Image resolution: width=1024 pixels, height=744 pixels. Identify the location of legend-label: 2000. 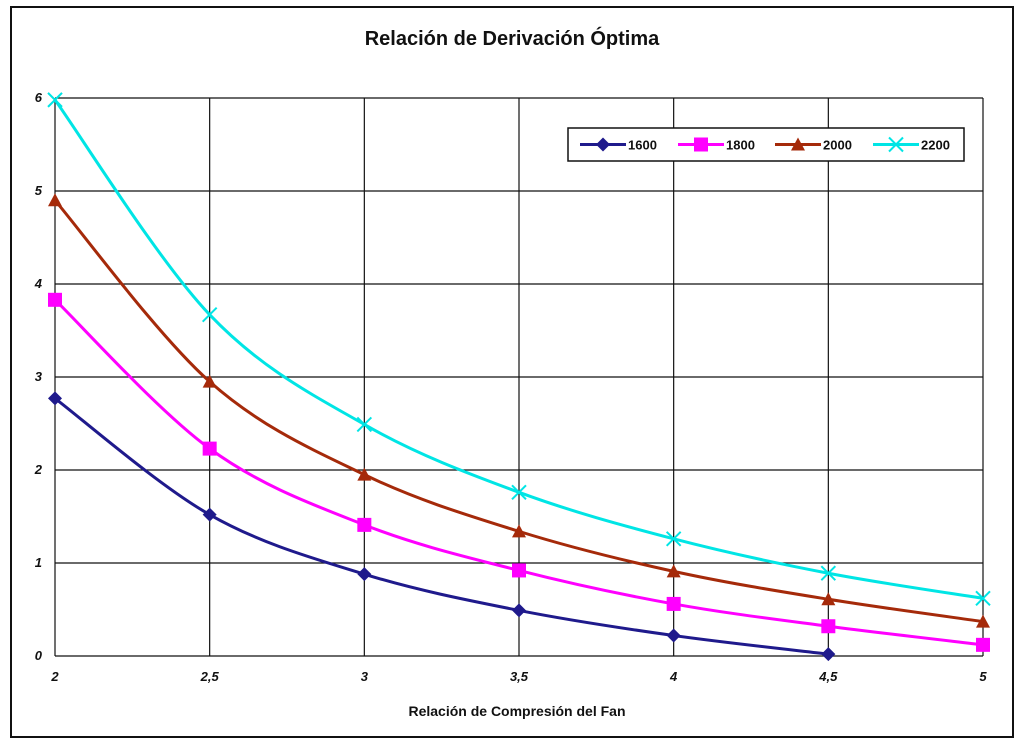
(837, 145).